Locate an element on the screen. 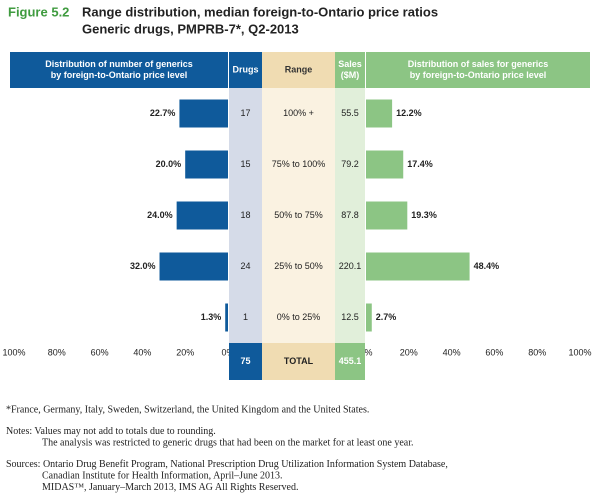  drugs-total: 75 is located at coordinates (245, 361).